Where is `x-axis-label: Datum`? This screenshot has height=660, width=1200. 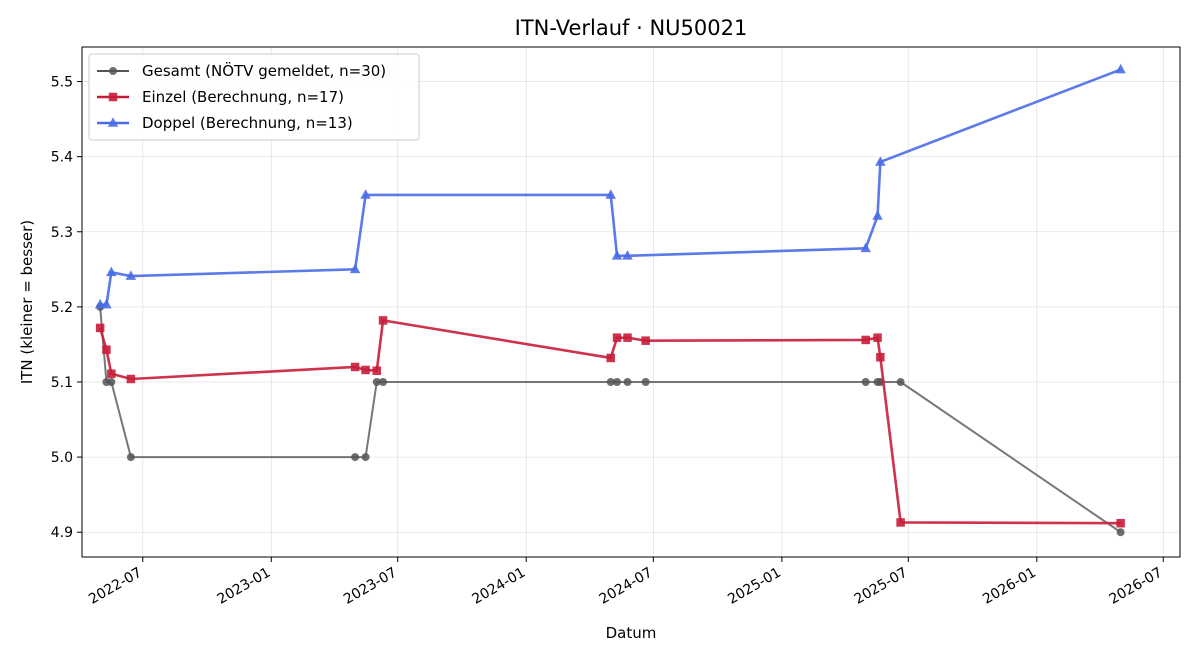 x-axis-label: Datum is located at coordinates (631, 633).